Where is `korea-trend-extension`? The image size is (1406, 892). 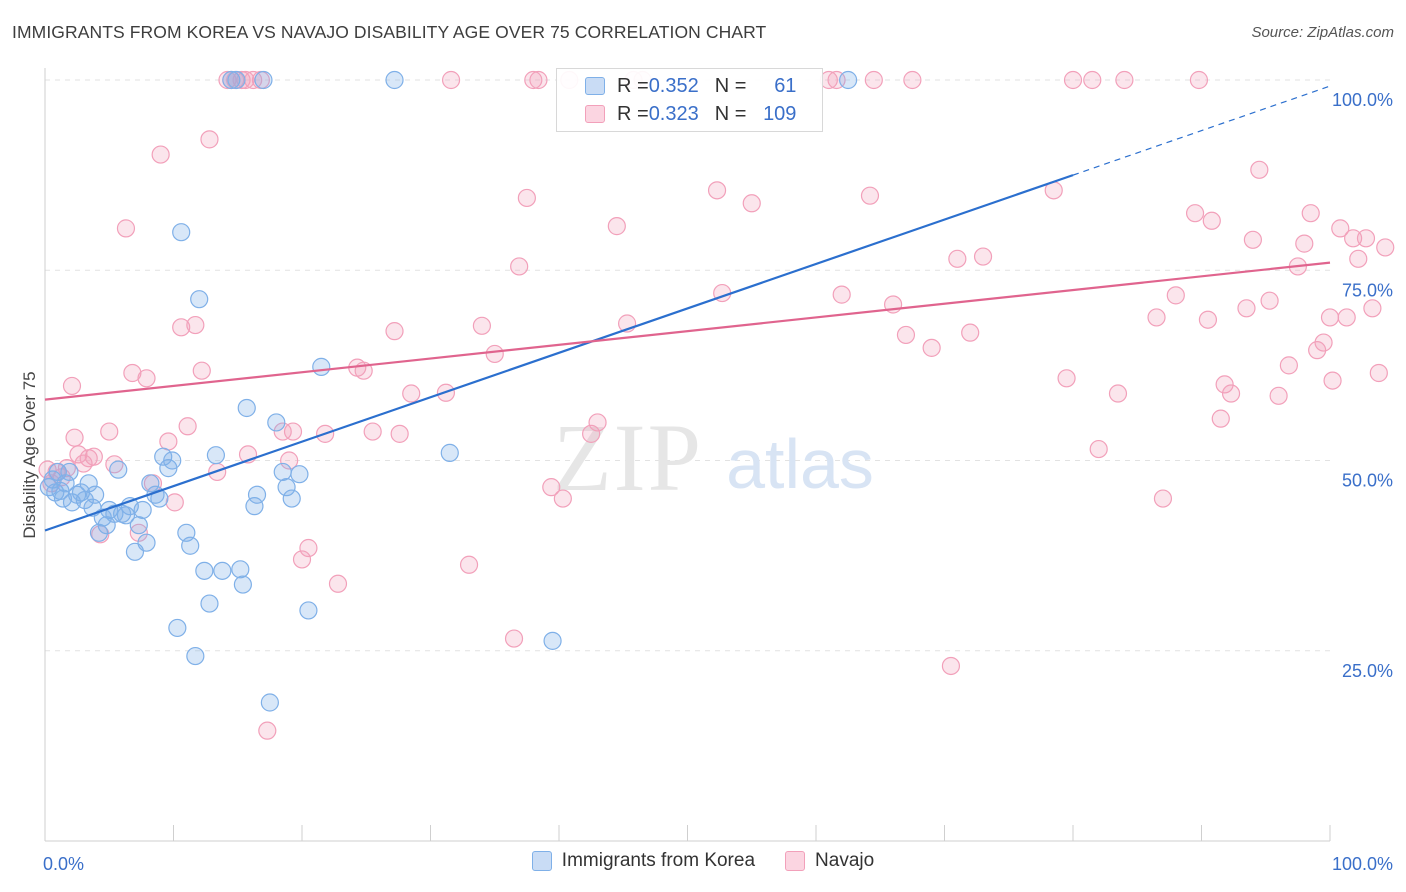 korea-trend-extension is located at coordinates (1201, 130).